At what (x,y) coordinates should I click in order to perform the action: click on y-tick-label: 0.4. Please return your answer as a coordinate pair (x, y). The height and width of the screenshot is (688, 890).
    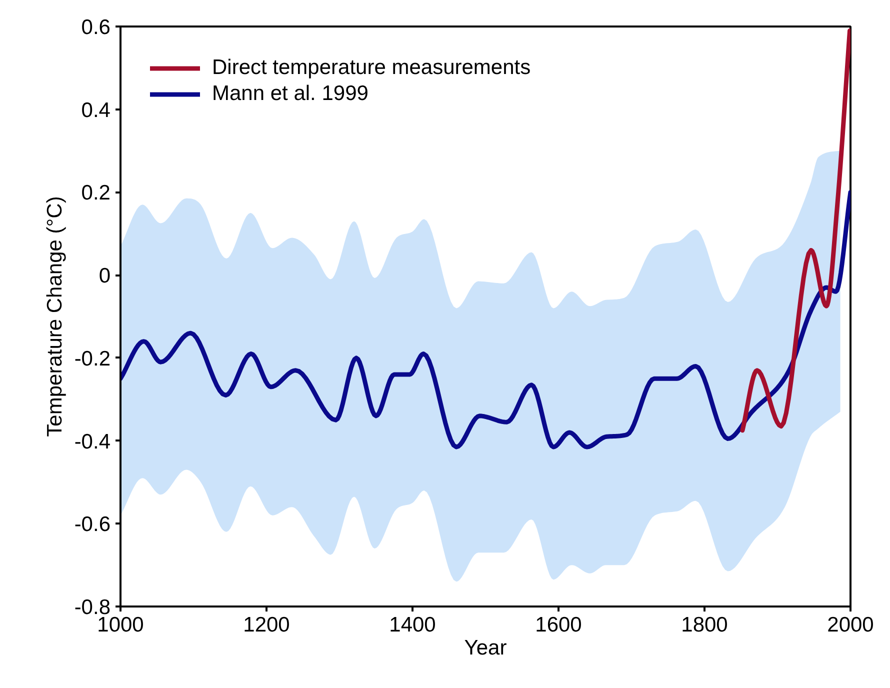
    Looking at the image, I should click on (96, 110).